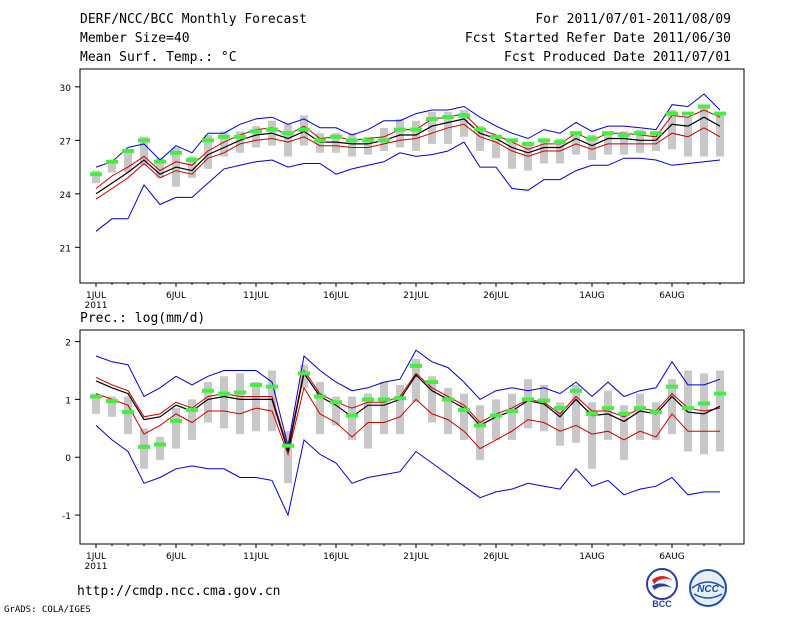  I want to click on prec-year-label: 2011, so click(96, 567).